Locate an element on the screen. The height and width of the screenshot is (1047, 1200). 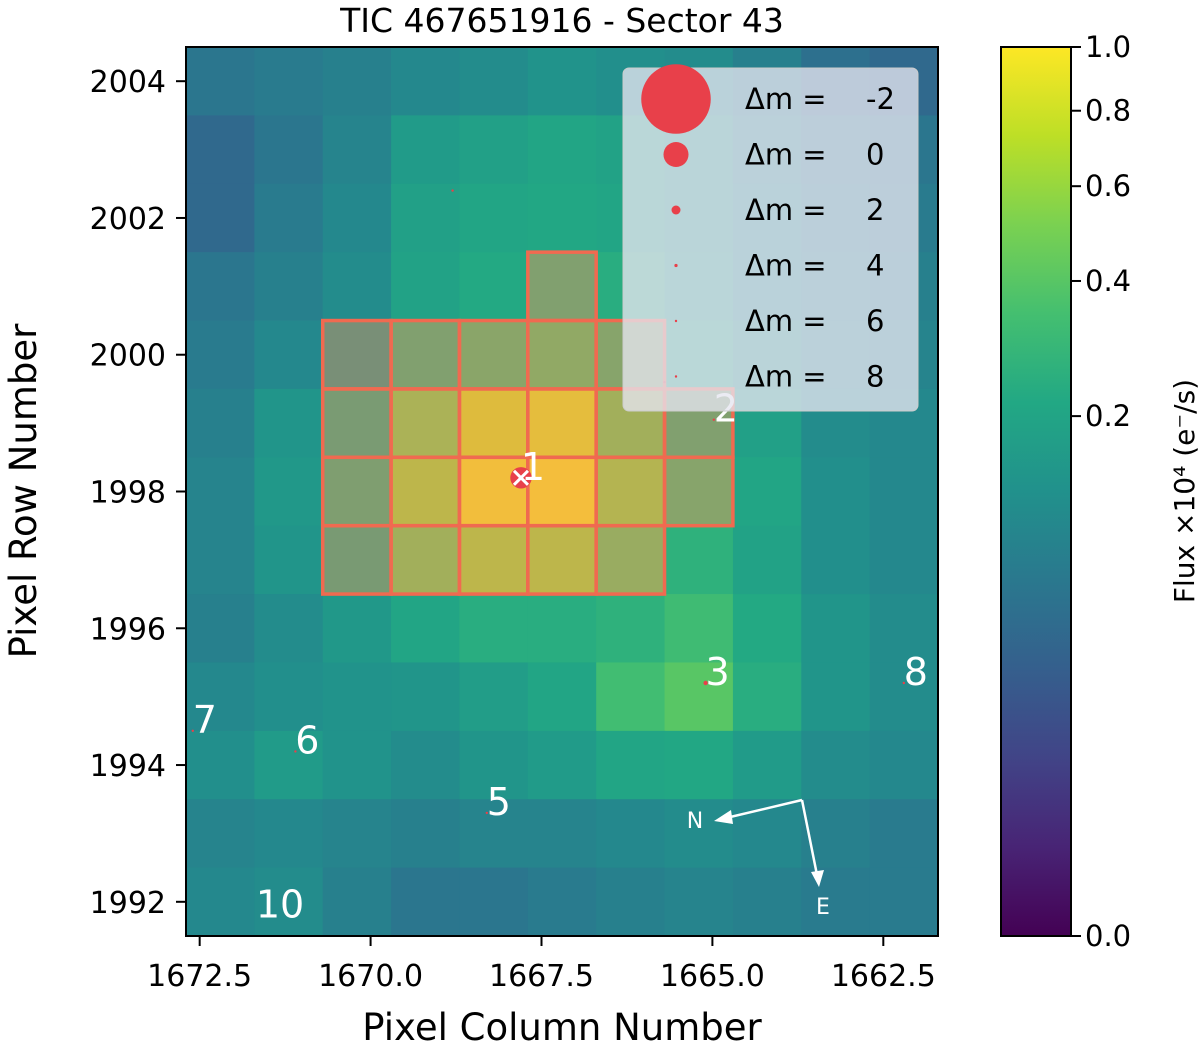
star-label: 10 is located at coordinates (280, 905).